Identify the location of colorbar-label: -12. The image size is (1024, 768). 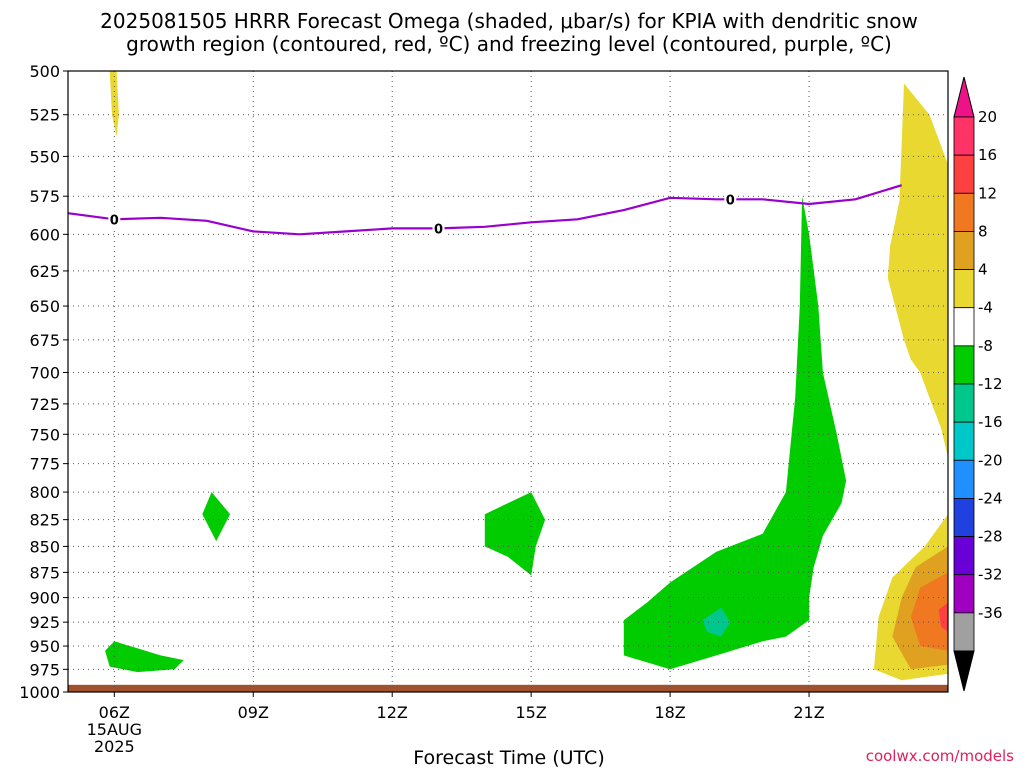
(990, 384).